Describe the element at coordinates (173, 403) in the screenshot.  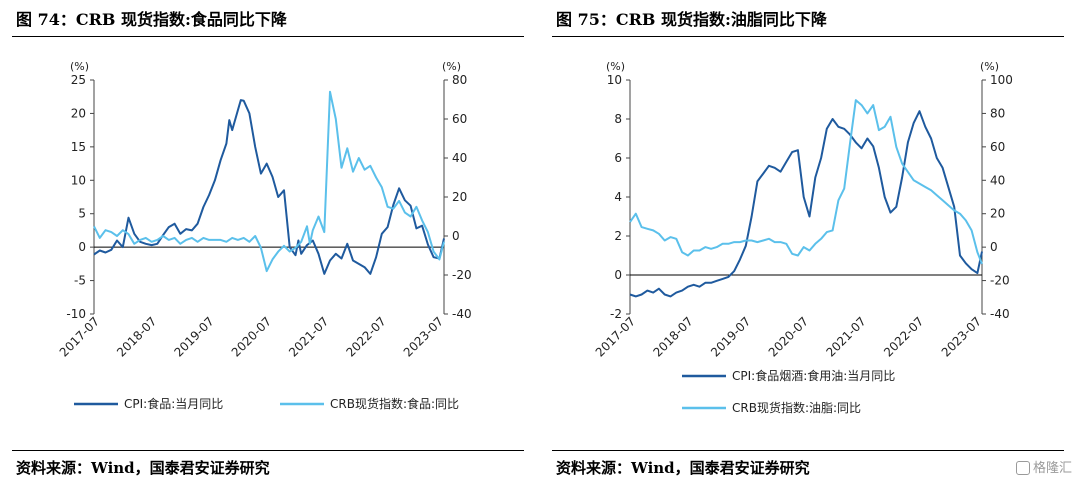
I see `legend-label: CPI:食品:当月同比` at that location.